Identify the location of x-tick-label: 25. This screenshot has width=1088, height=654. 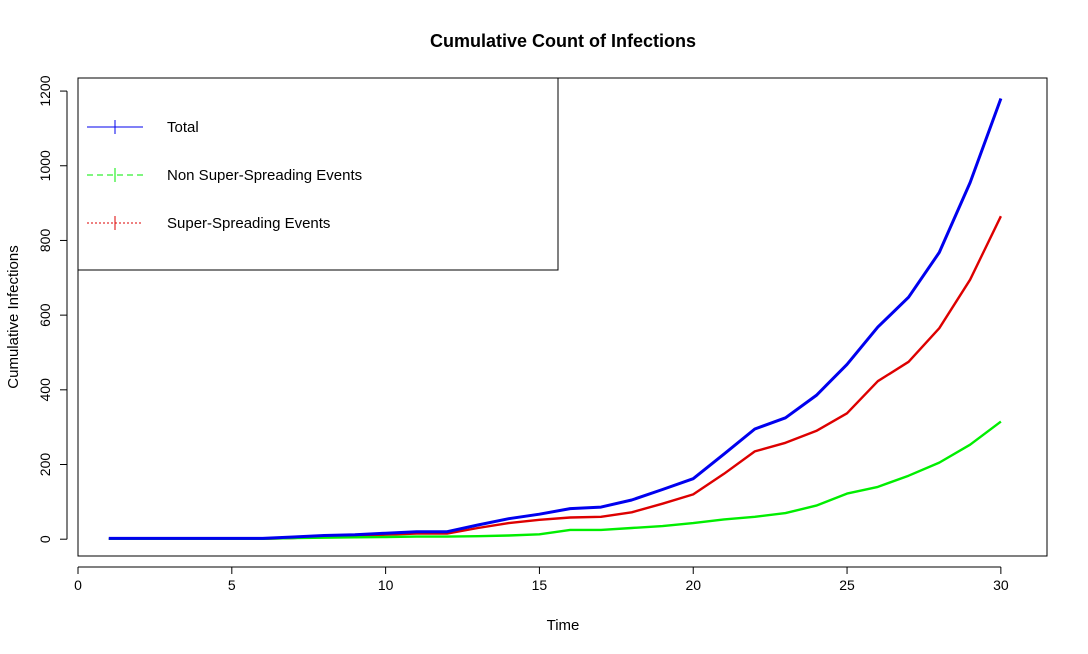
(847, 585).